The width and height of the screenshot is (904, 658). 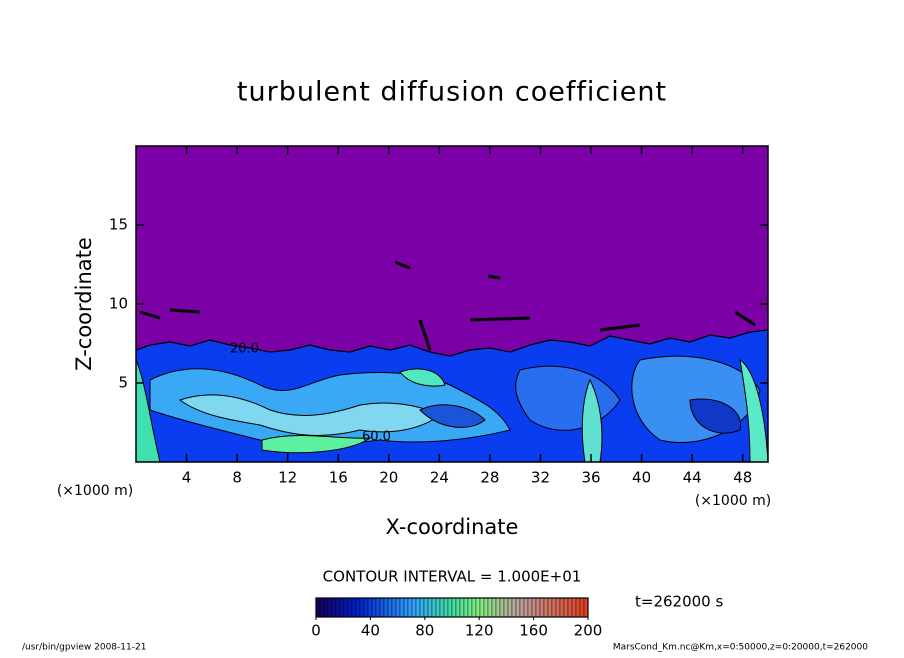 I want to click on colorbar-frame, so click(x=452, y=607).